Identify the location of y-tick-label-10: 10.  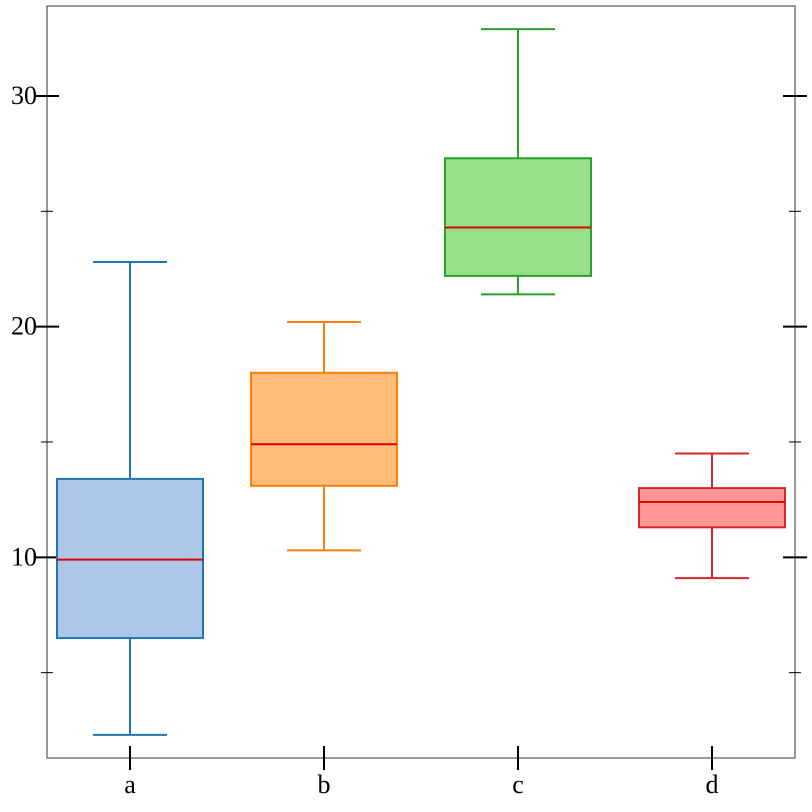
(24, 556).